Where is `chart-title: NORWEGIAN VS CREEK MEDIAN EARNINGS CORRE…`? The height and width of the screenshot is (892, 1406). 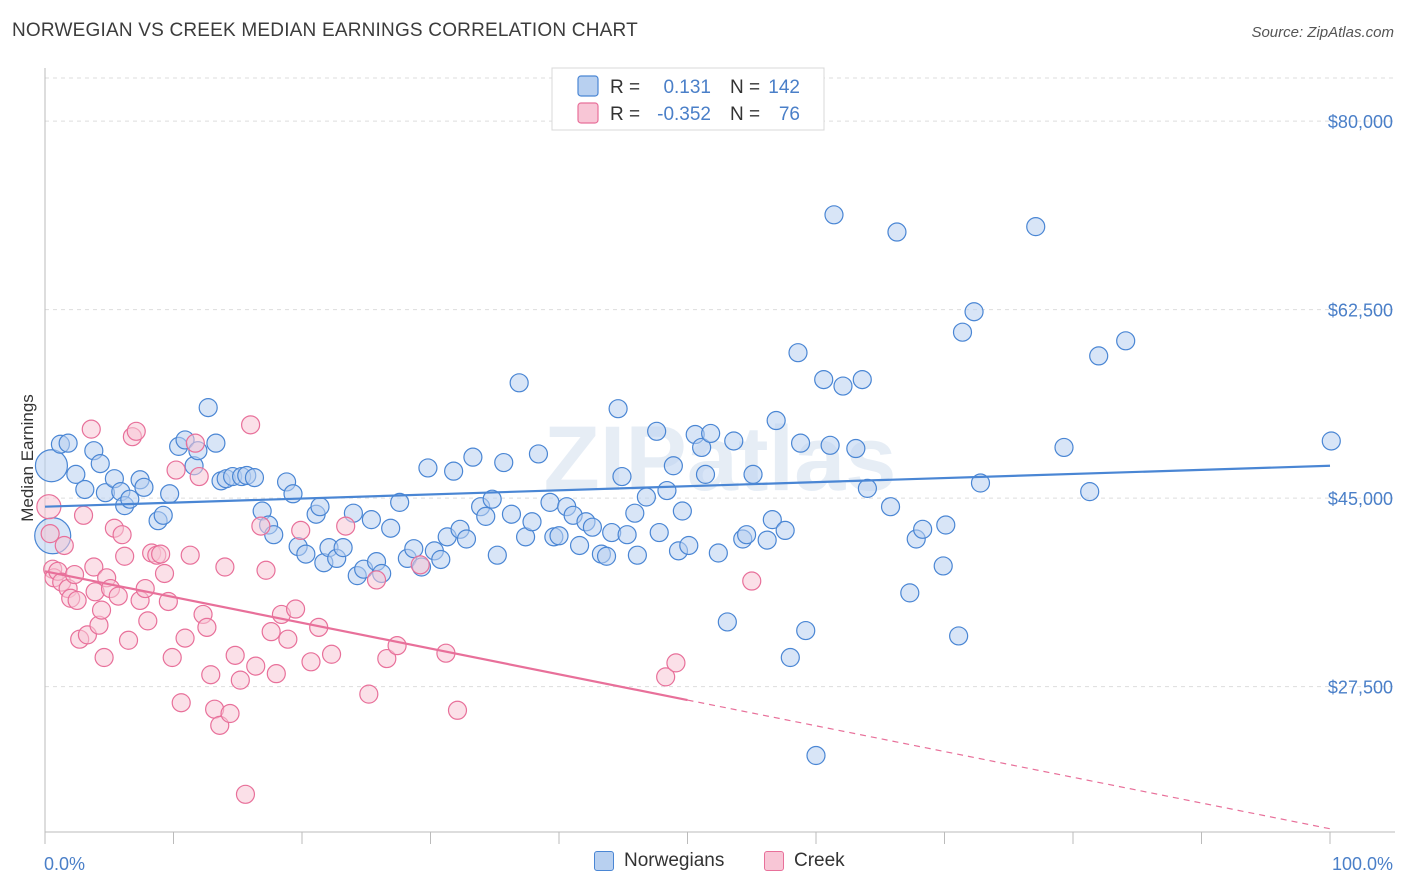 chart-title: NORWEGIAN VS CREEK MEDIAN EARNINGS CORRE… is located at coordinates (325, 30).